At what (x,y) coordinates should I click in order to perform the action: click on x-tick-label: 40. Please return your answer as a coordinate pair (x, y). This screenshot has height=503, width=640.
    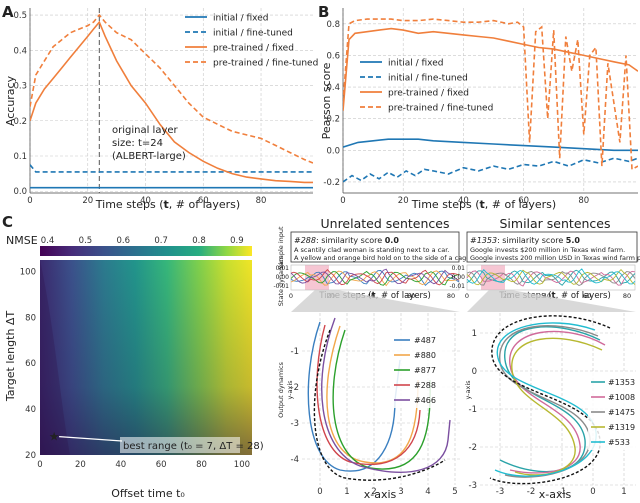
    Looking at the image, I should click on (145, 201).